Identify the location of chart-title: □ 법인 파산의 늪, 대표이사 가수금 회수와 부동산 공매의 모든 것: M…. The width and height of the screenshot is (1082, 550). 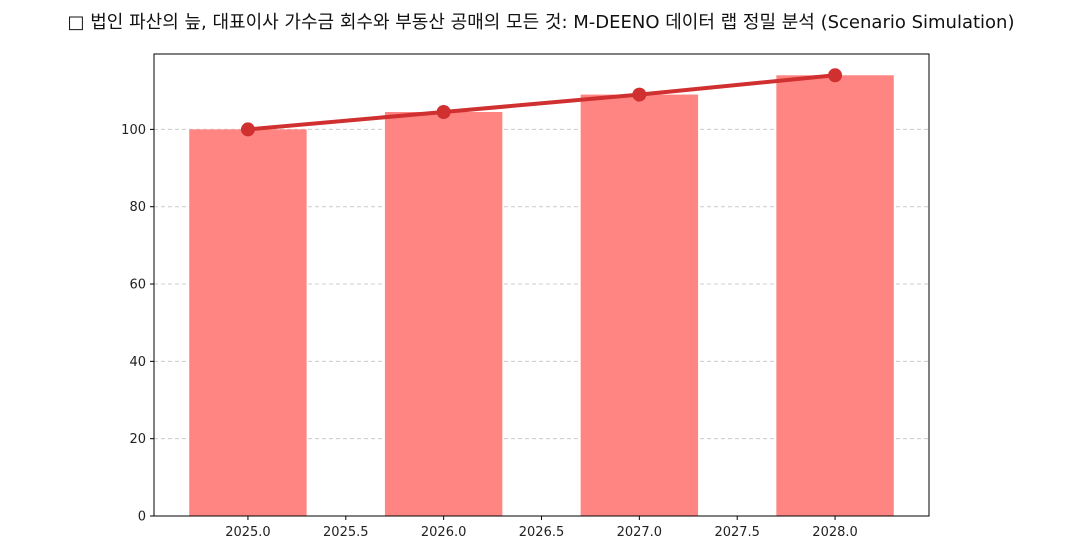
(541, 22).